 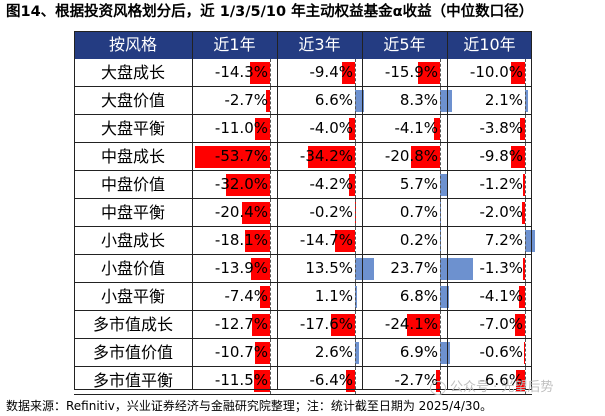 I want to click on value-cell: -6.4%, so click(x=319, y=380).